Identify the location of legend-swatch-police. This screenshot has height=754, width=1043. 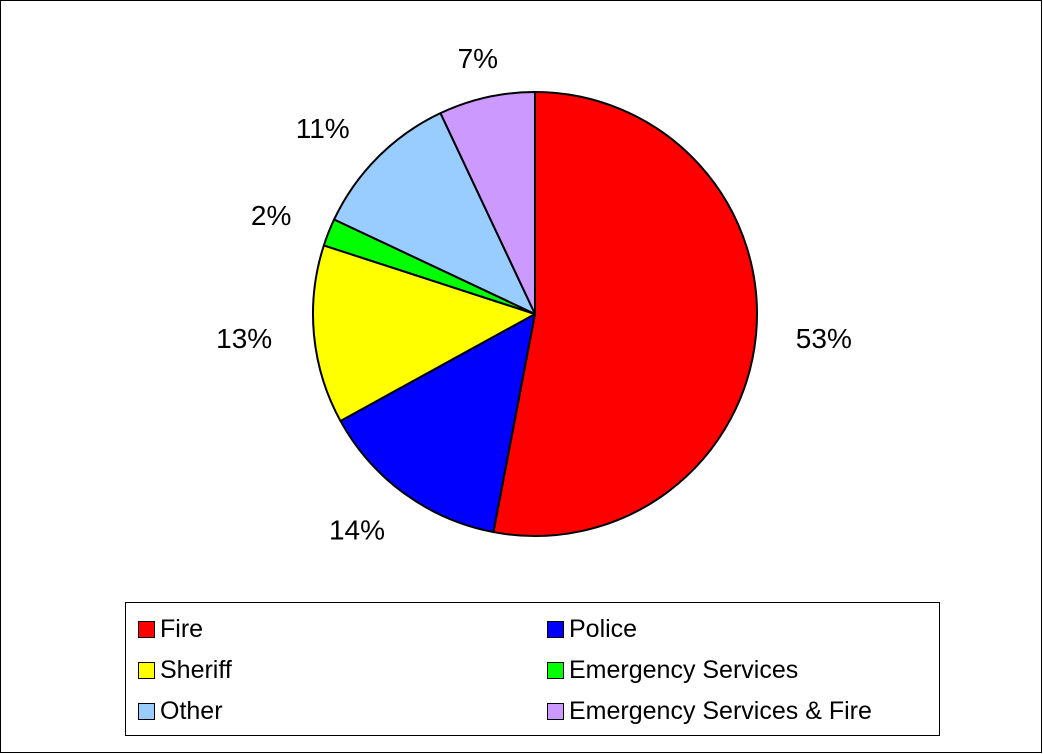
(555, 629).